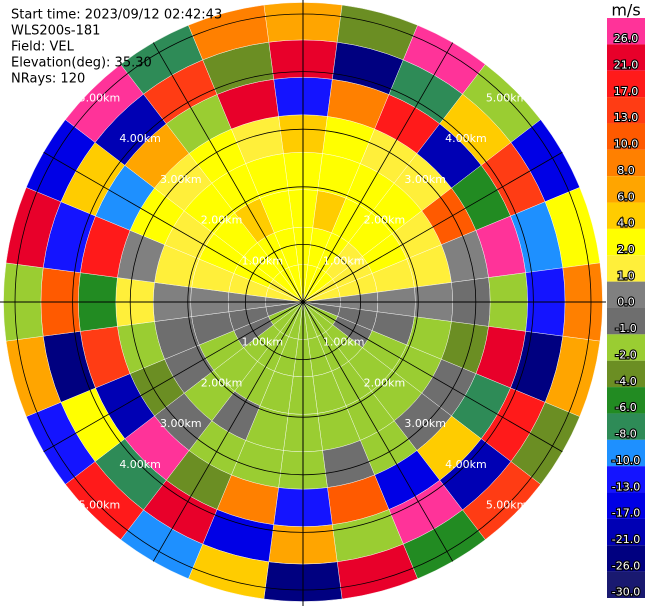 The height and width of the screenshot is (611, 647). Describe the element at coordinates (626, 64) in the screenshot. I see `colorbar-label: 21.0` at that location.